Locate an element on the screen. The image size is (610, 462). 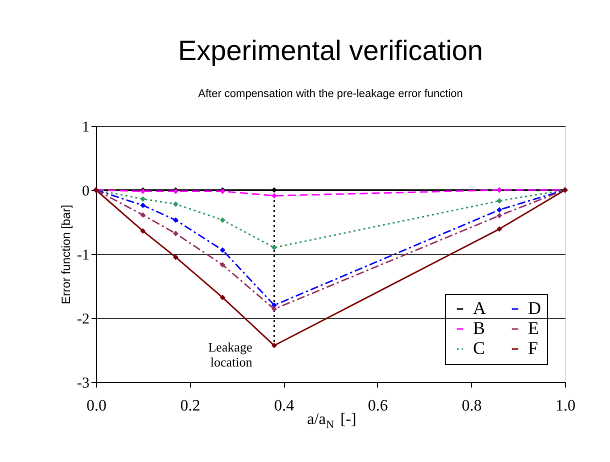
legend-label: D is located at coordinates (534, 308).